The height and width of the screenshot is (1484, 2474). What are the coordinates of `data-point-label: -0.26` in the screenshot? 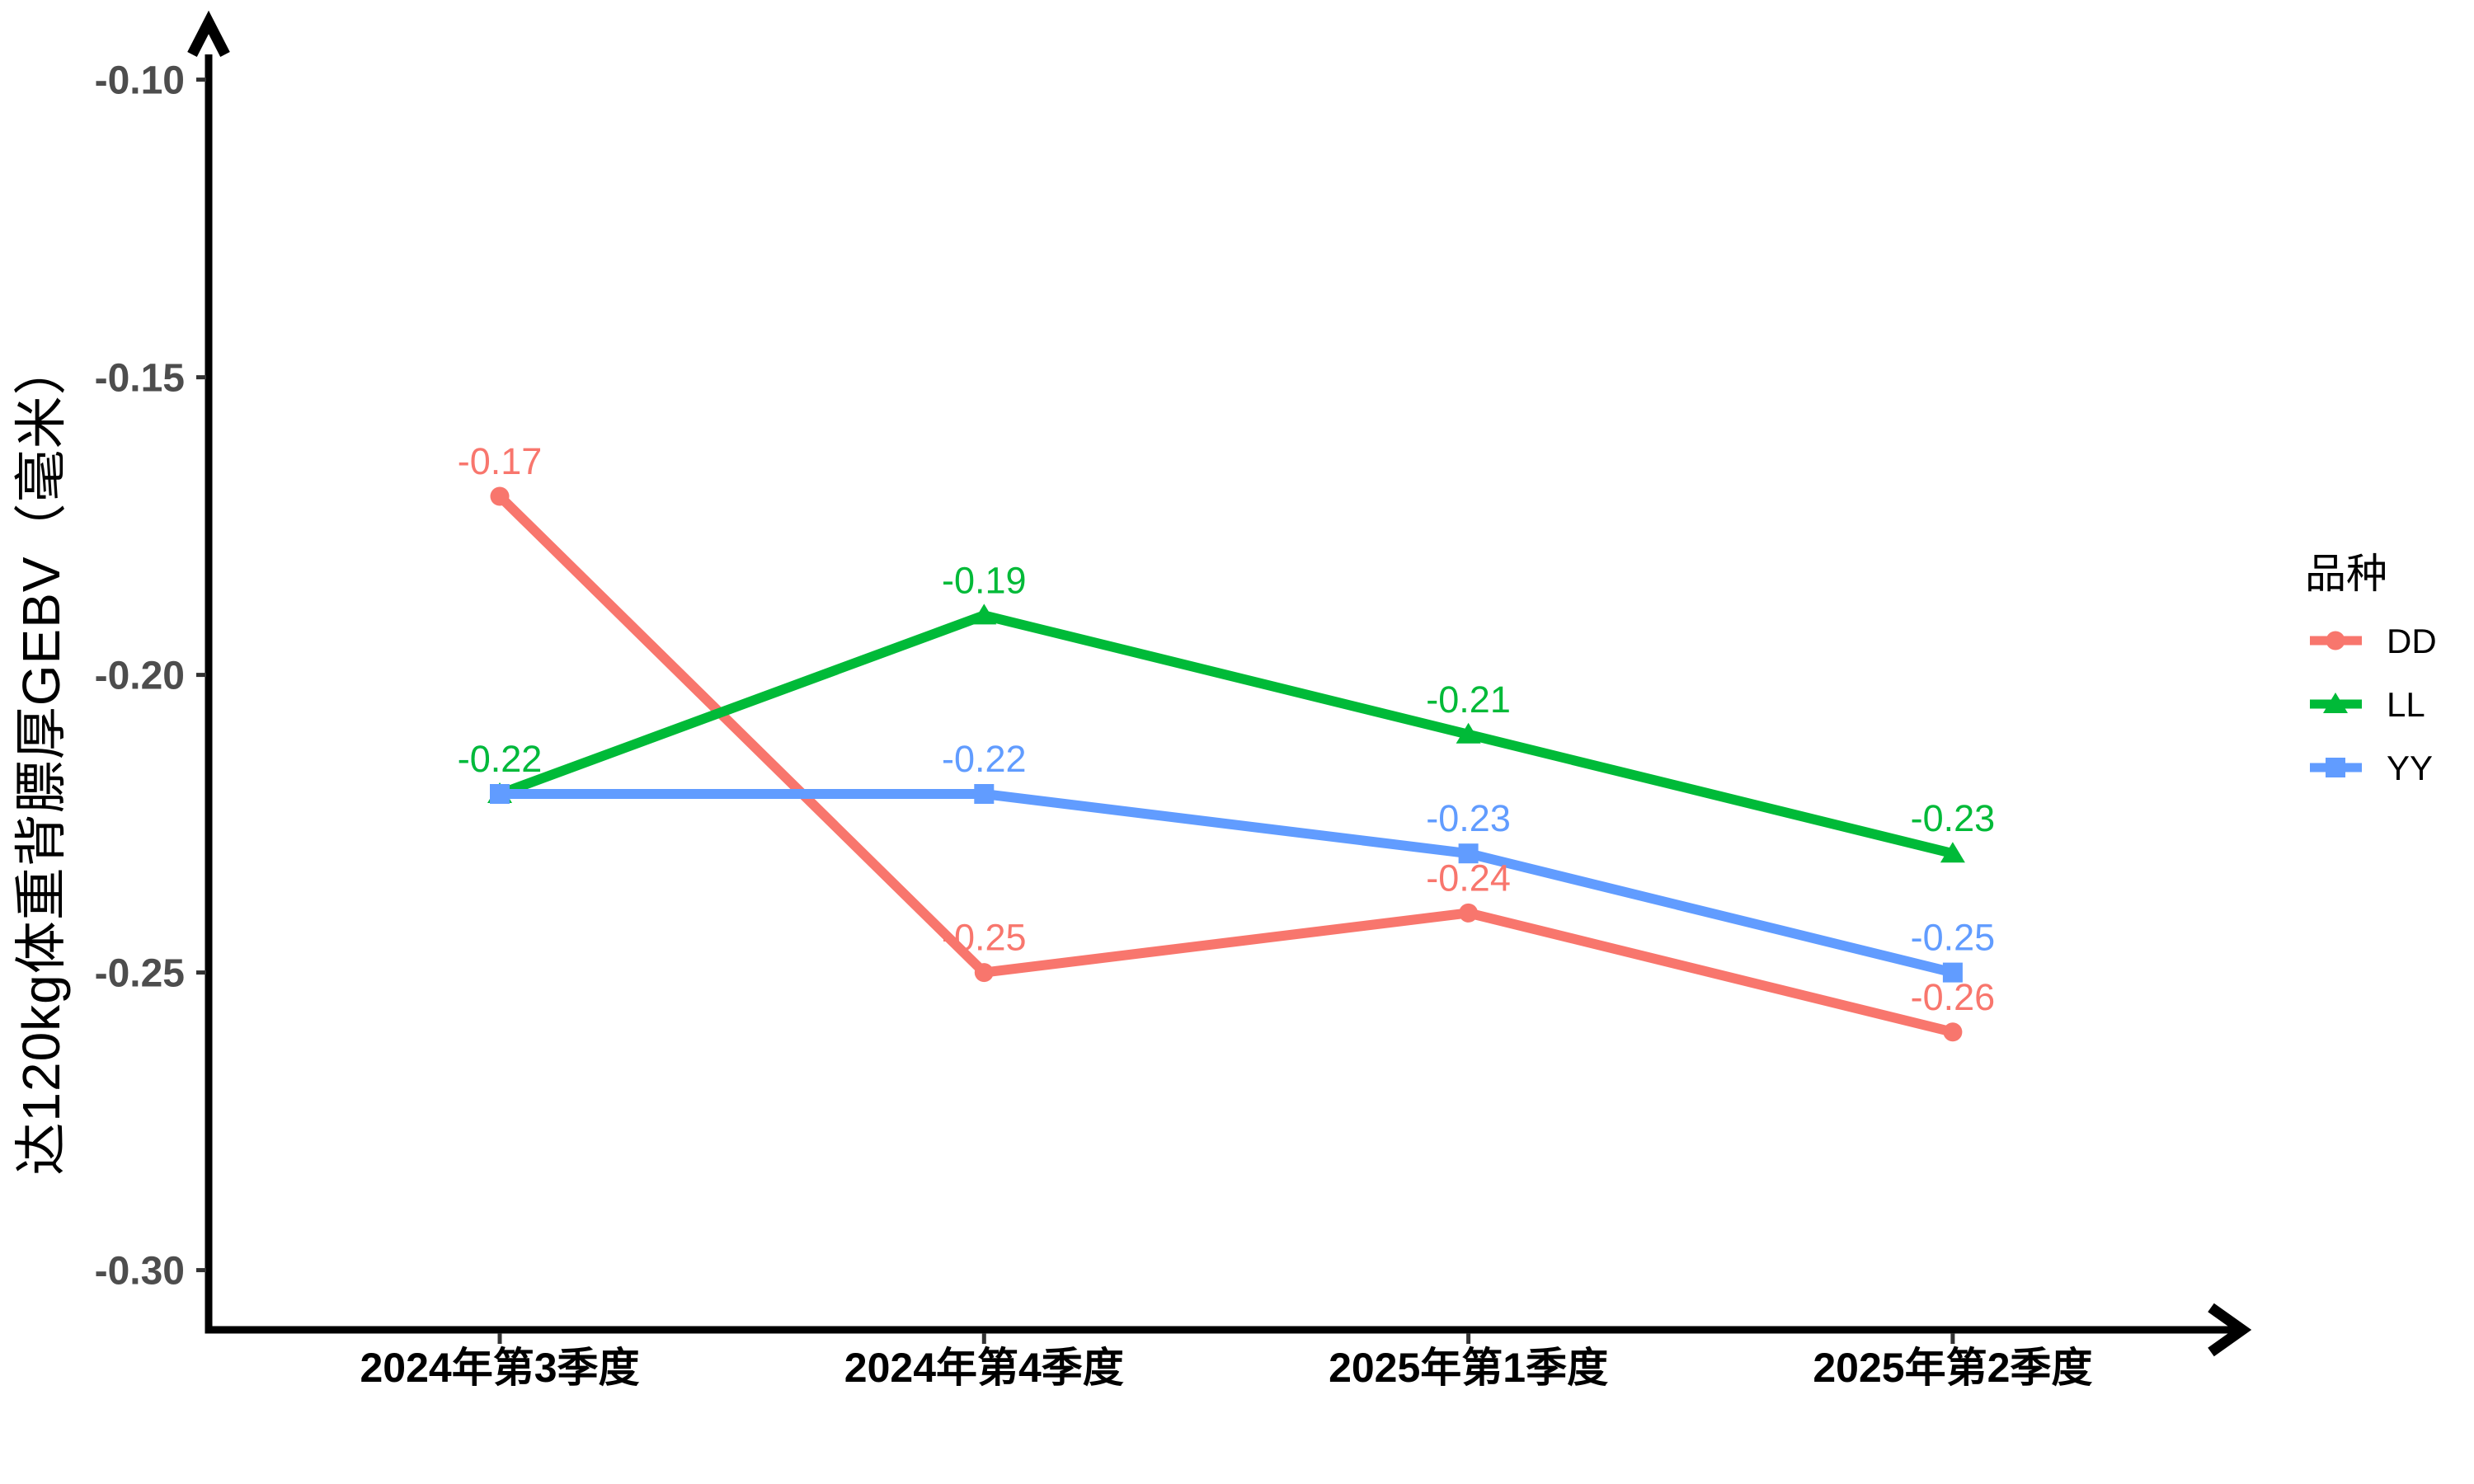 It's located at (1953, 997).